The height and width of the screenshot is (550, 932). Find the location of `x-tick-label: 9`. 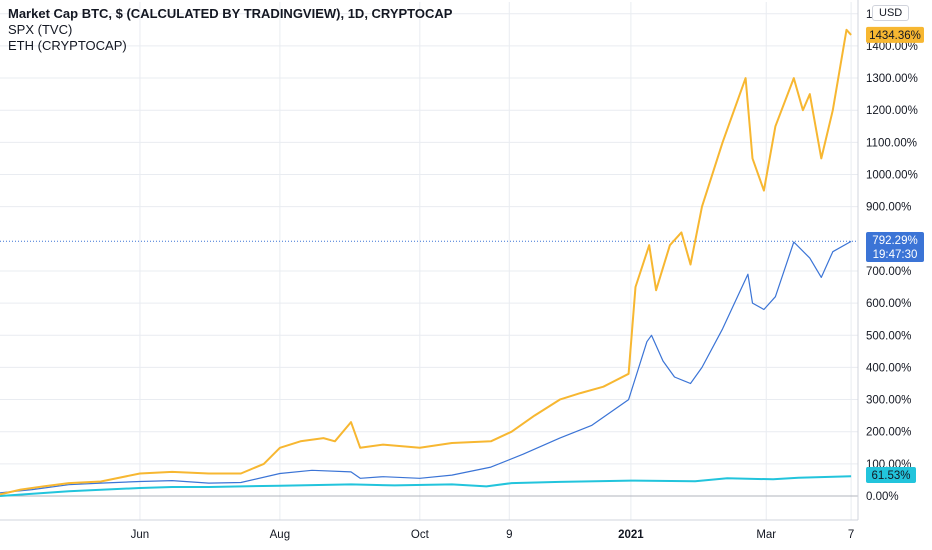

x-tick-label: 9 is located at coordinates (509, 535).